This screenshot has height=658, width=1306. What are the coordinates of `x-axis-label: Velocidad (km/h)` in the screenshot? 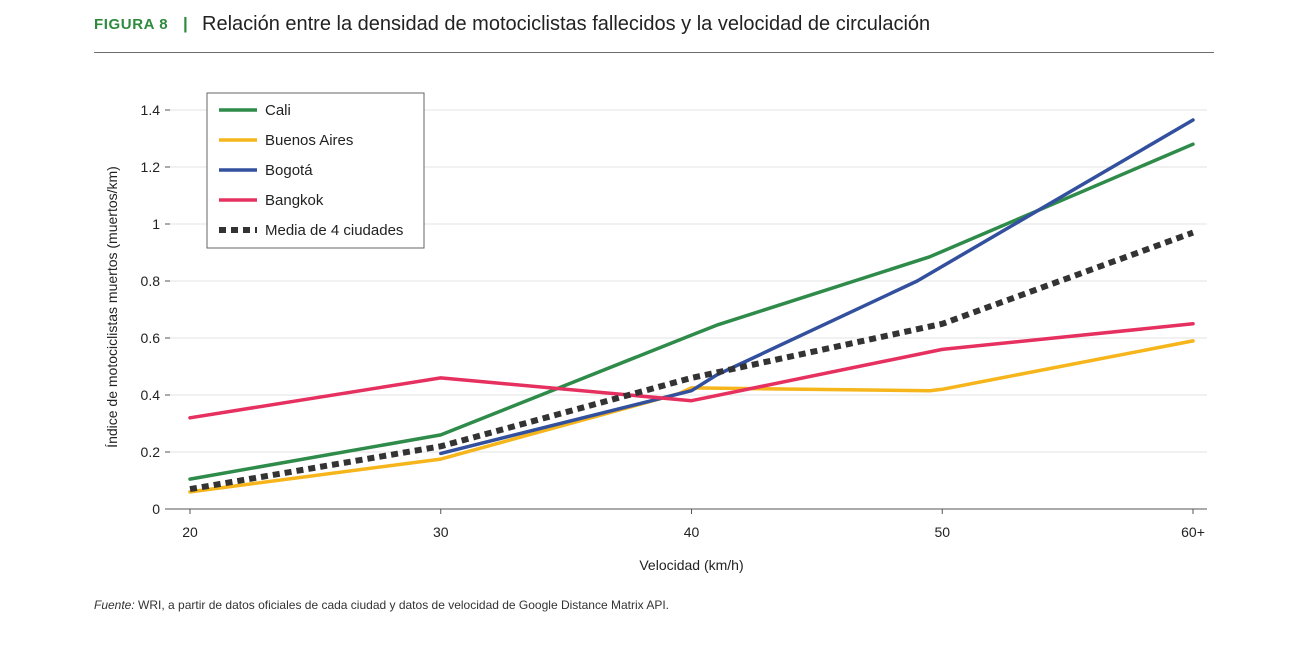 It's located at (691, 565).